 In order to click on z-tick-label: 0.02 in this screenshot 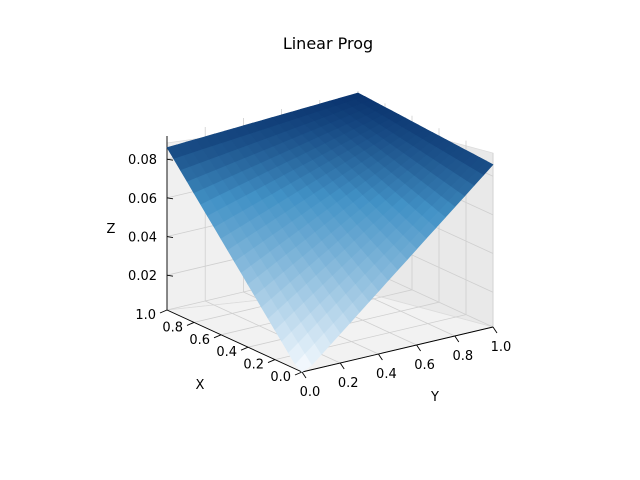, I will do `click(142, 276)`.